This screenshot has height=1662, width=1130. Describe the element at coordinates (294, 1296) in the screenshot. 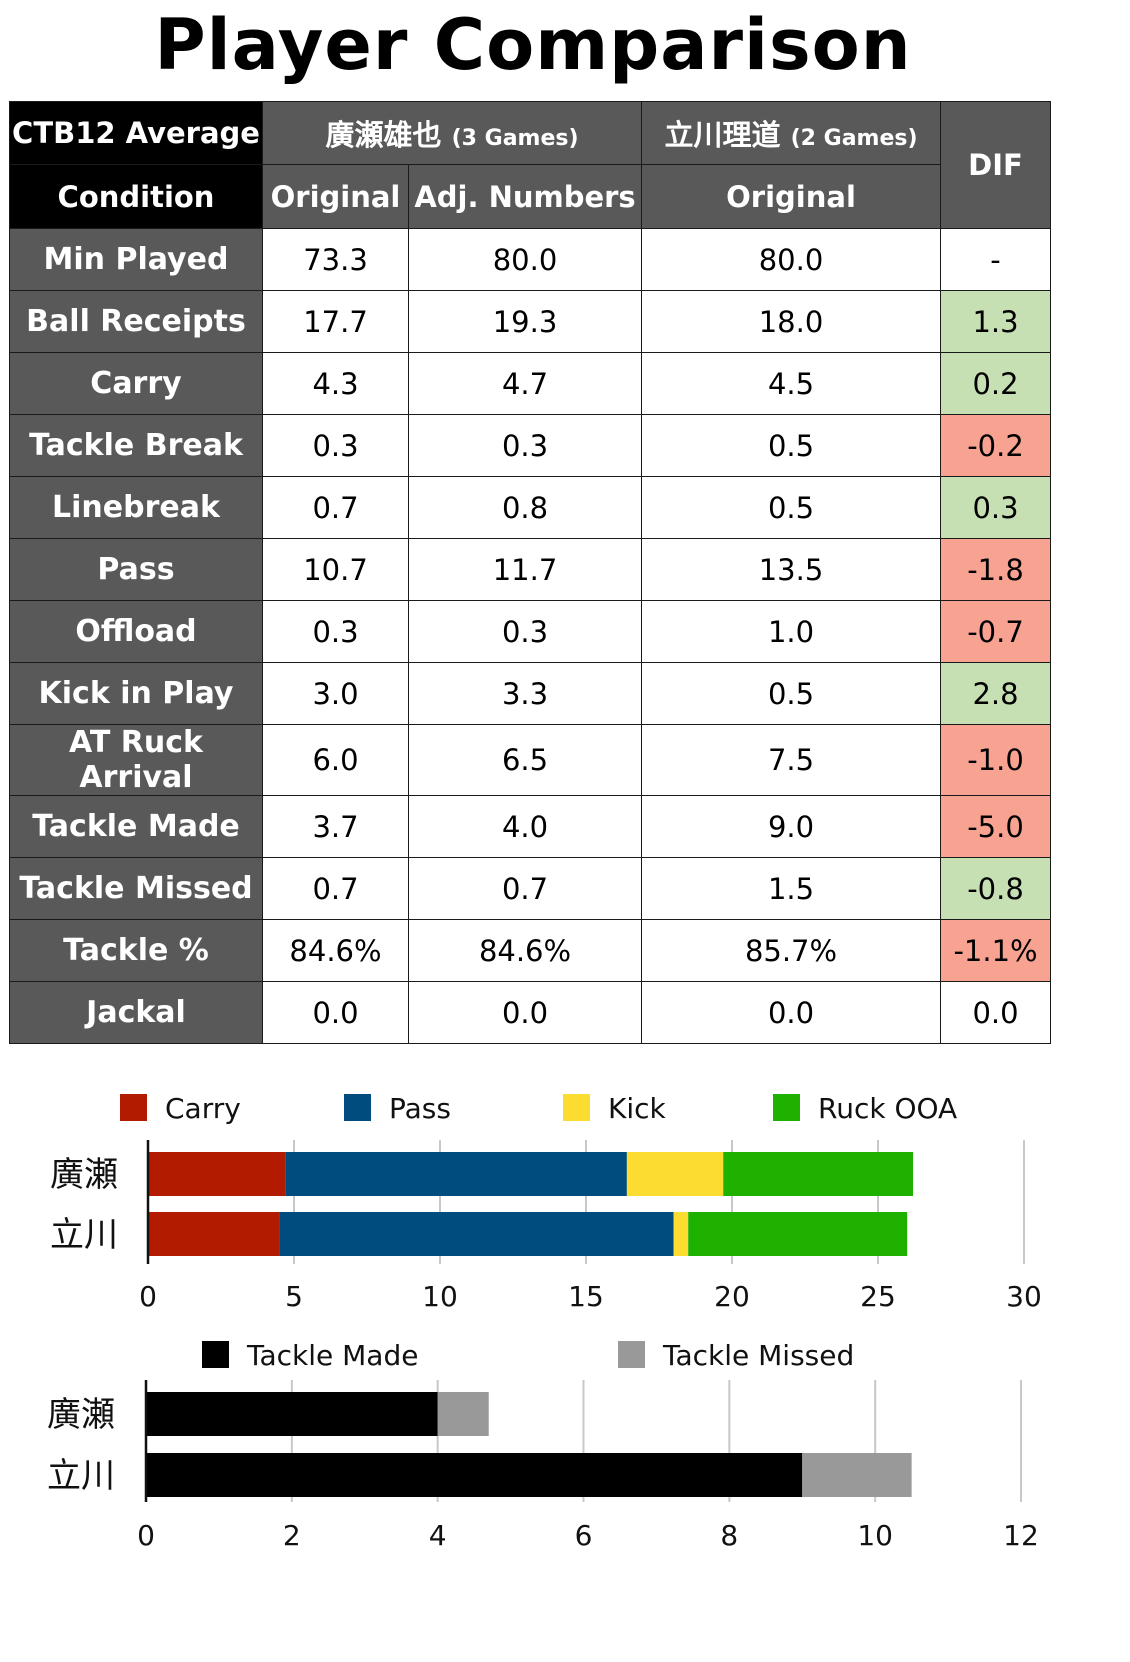

I see `x-tick-label: 5` at that location.